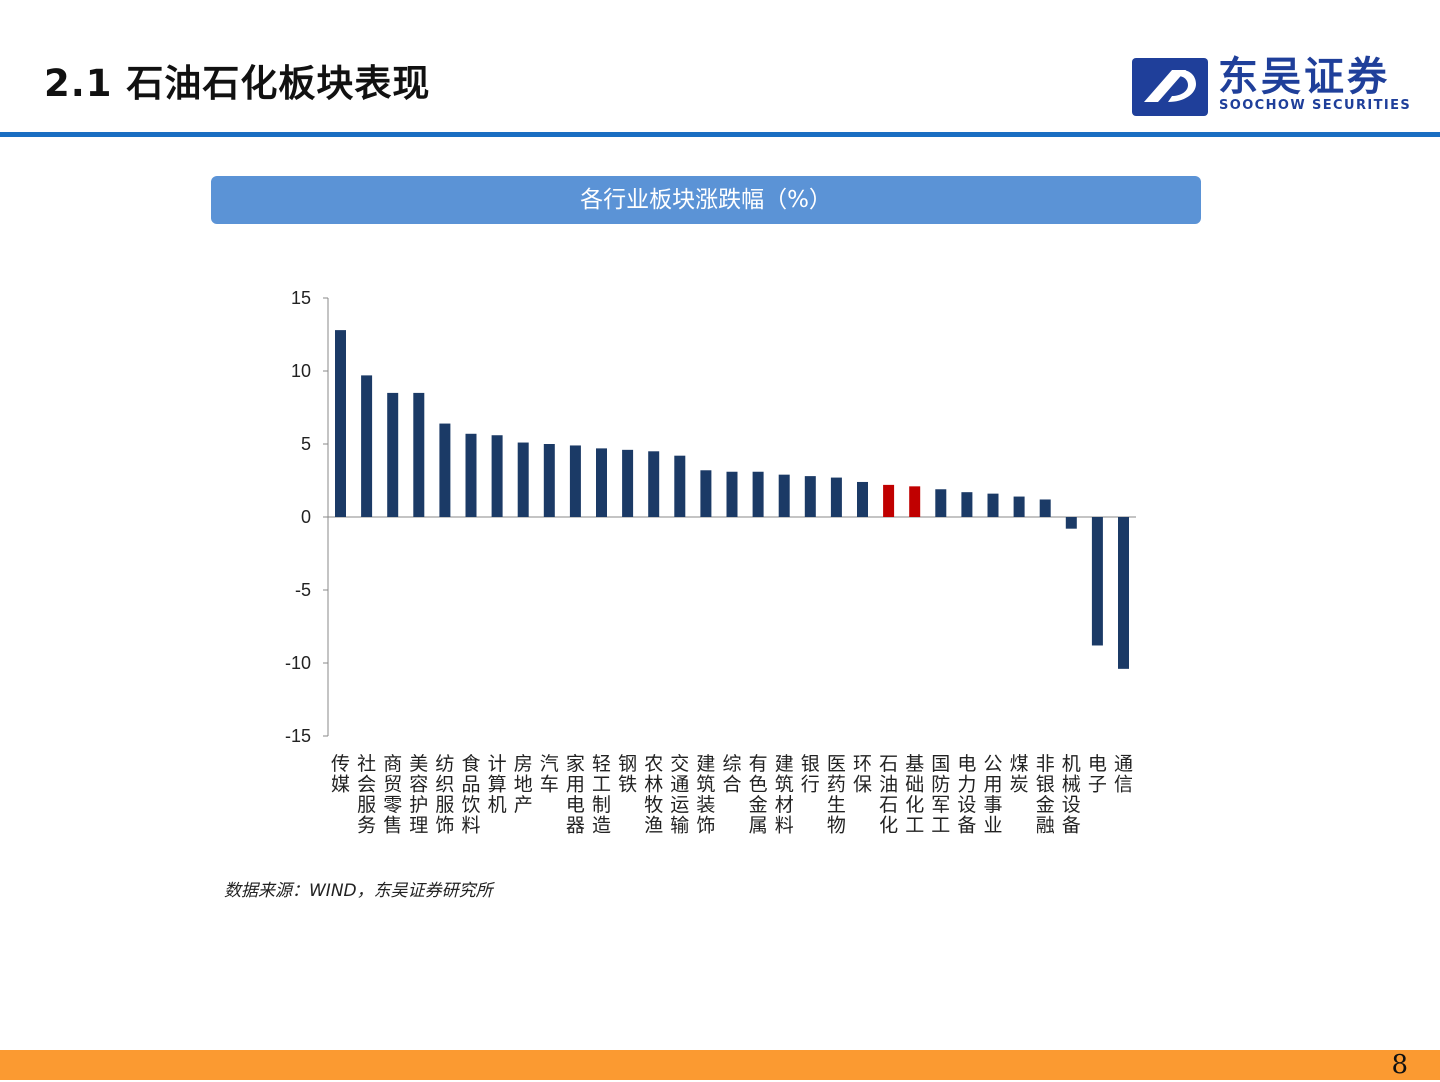 The width and height of the screenshot is (1440, 1082). What do you see at coordinates (654, 484) in the screenshot?
I see `bar-农林牧渔` at bounding box center [654, 484].